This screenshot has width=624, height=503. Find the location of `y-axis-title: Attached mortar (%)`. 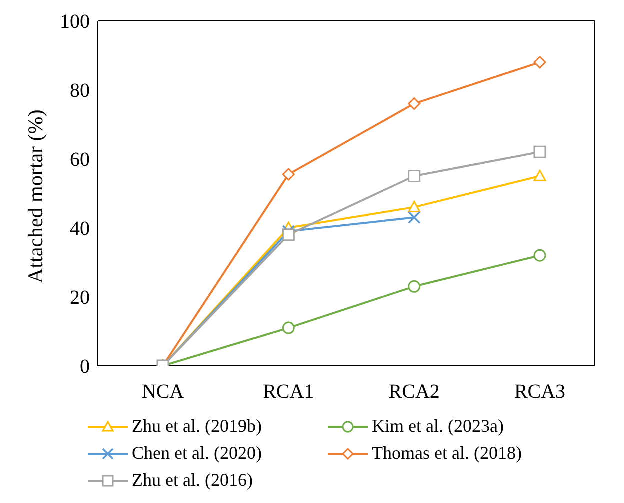

y-axis-title: Attached mortar (%) is located at coordinates (35, 197).